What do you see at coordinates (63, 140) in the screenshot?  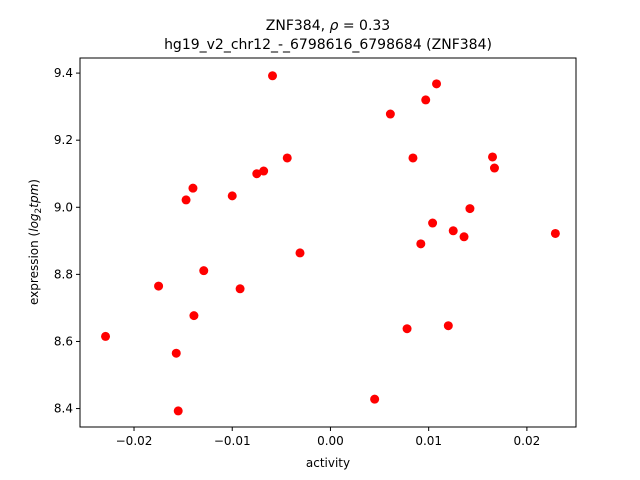 I see `y-tick-label: 9.2` at bounding box center [63, 140].